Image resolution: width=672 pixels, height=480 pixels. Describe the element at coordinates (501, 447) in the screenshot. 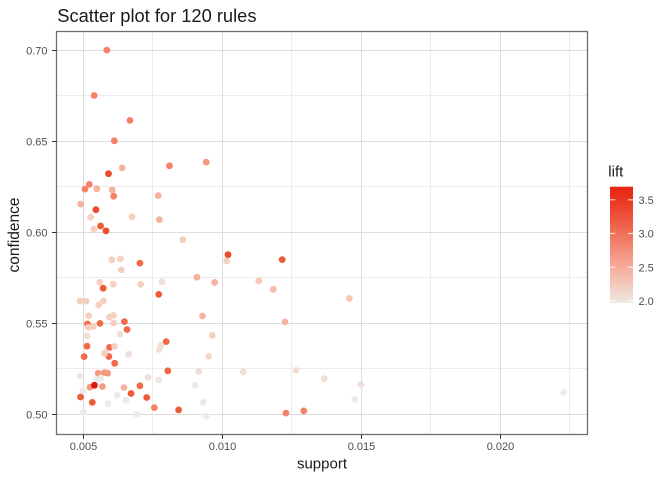

I see `svg-text: 0.020` at that location.